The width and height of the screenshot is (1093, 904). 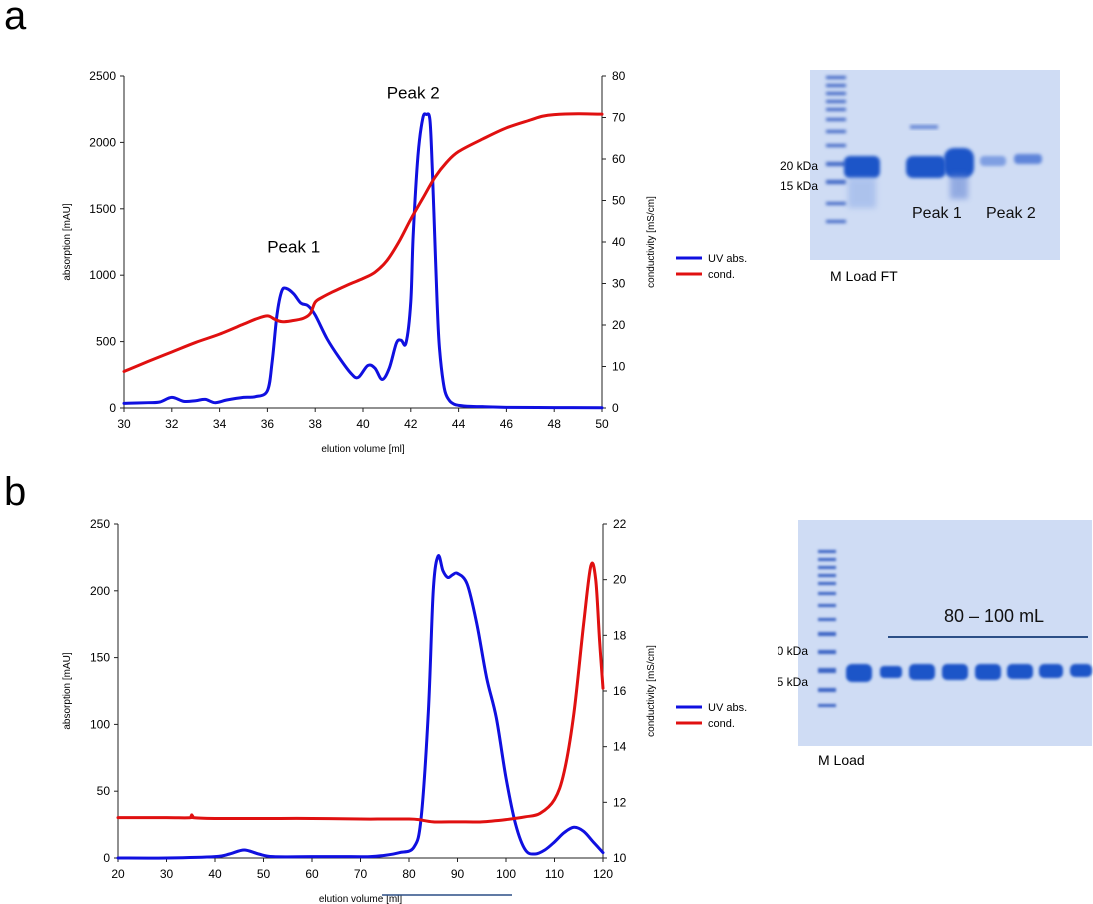 What do you see at coordinates (506, 874) in the screenshot?
I see `x-tick-label: 100` at bounding box center [506, 874].